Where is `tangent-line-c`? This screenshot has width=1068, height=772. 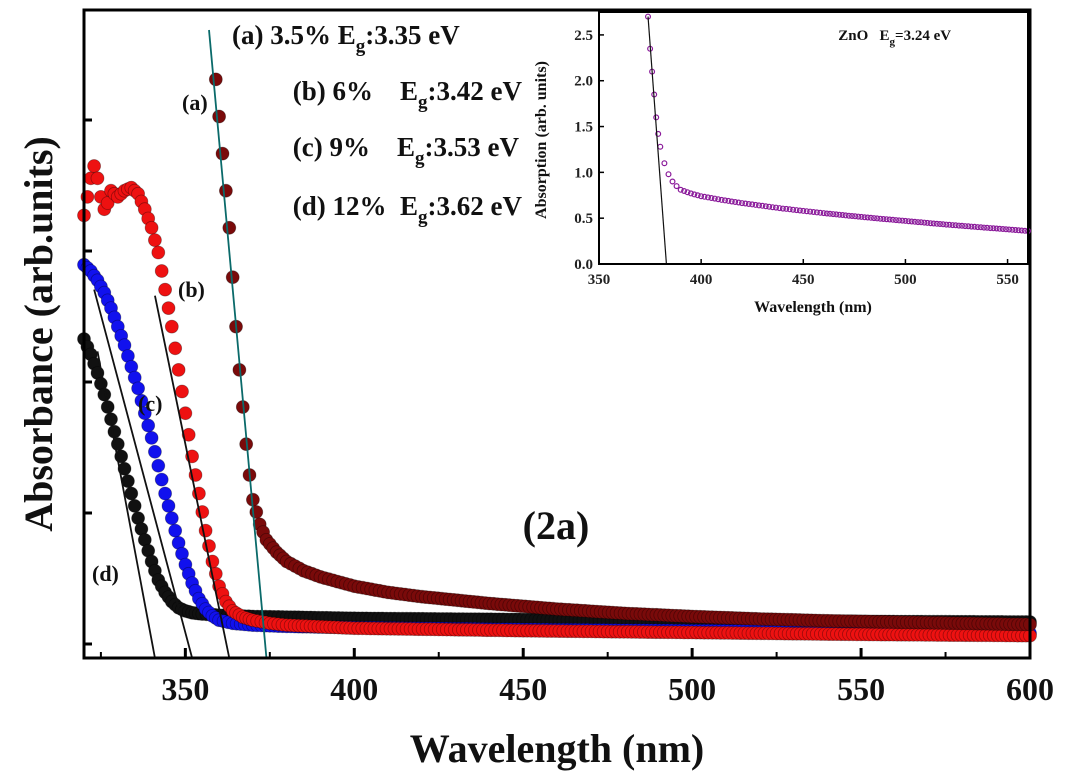
tangent-line-c is located at coordinates (143, 474).